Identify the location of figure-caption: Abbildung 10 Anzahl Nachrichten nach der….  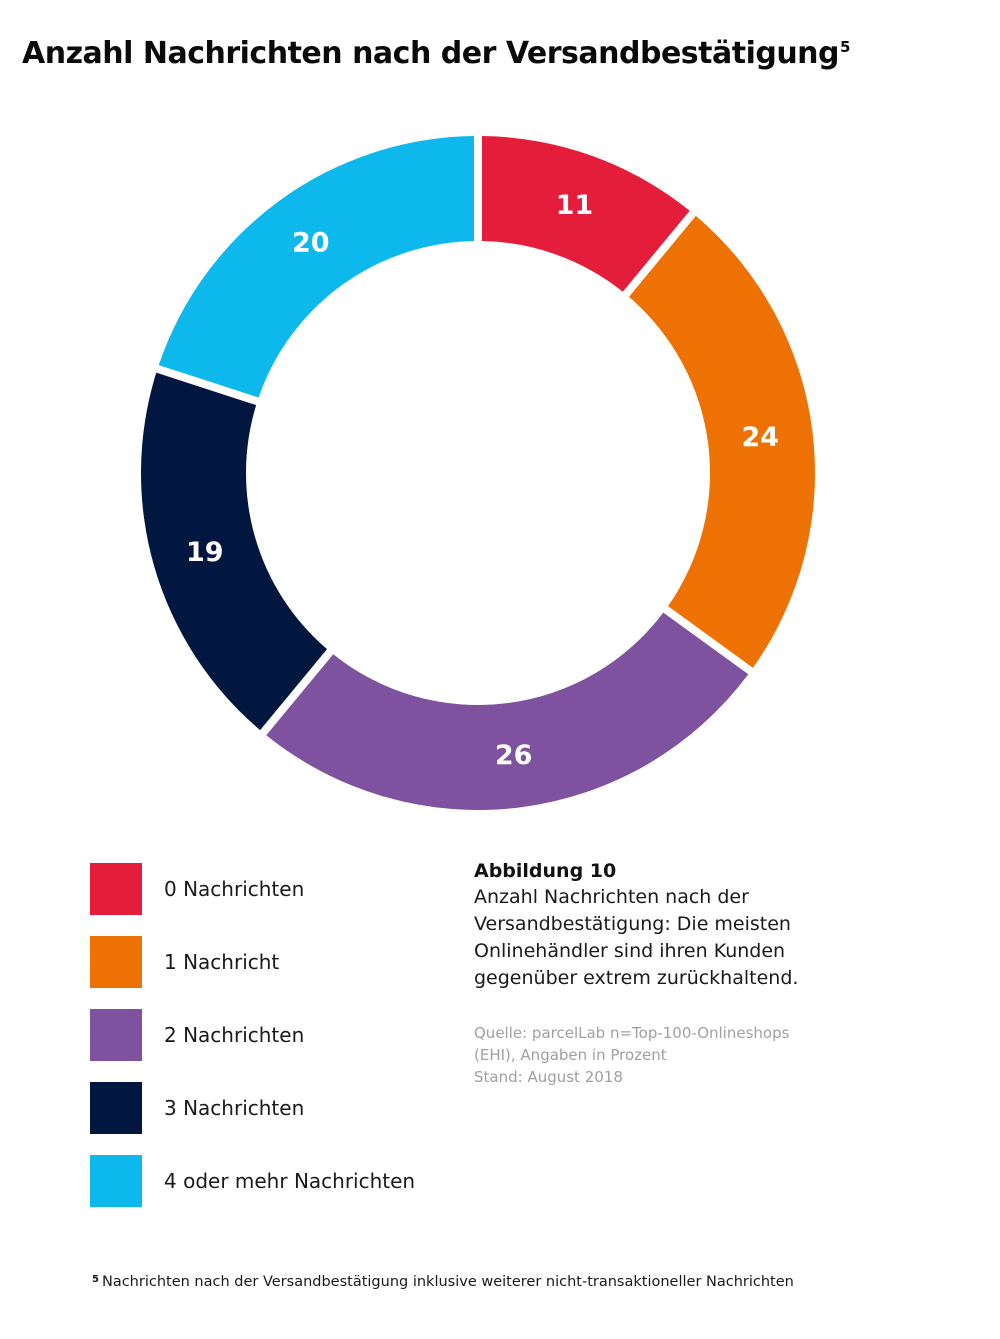
(684, 973).